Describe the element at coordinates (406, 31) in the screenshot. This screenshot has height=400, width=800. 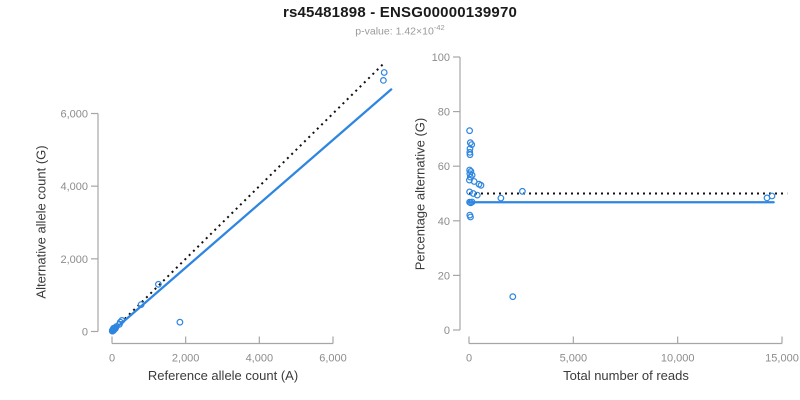
I see `pvalue-mantissa: 1.42` at that location.